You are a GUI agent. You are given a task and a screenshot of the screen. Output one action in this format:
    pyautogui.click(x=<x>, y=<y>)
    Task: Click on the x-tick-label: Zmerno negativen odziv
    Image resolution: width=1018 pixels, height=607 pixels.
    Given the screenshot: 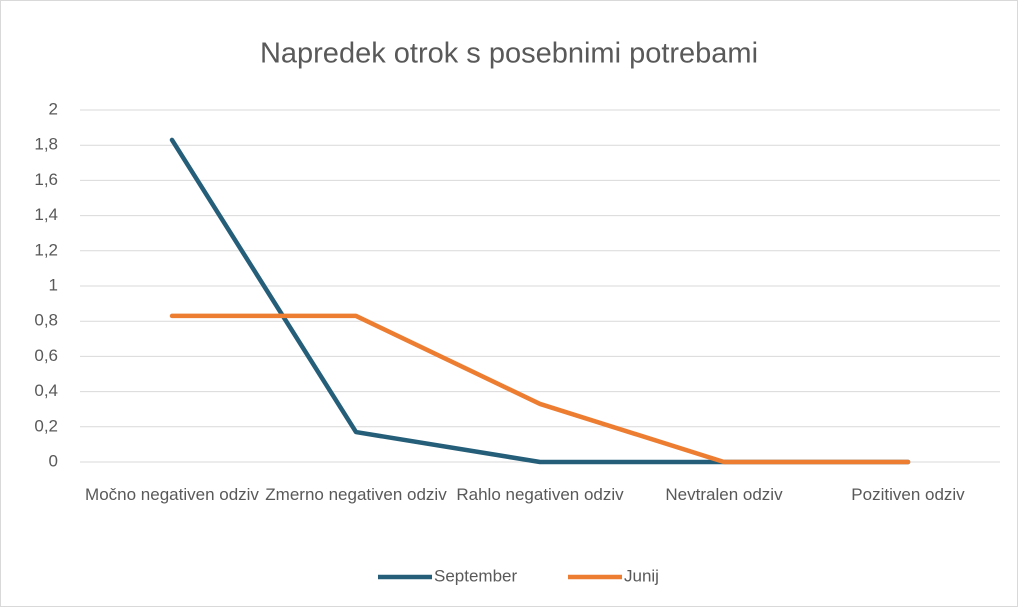 What is the action you would take?
    pyautogui.click(x=356, y=494)
    